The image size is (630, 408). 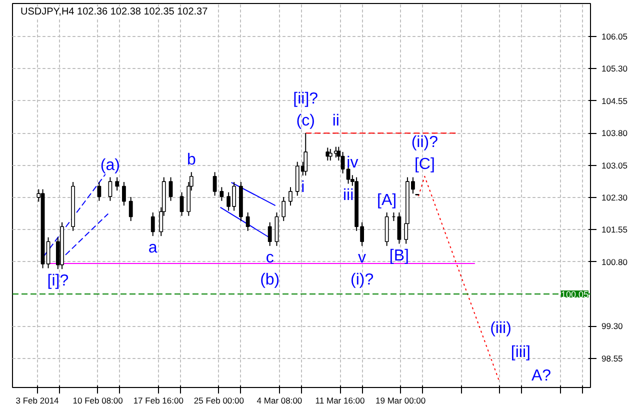 I want to click on x-tick-label: 11 Mar 16:00, so click(x=340, y=401).